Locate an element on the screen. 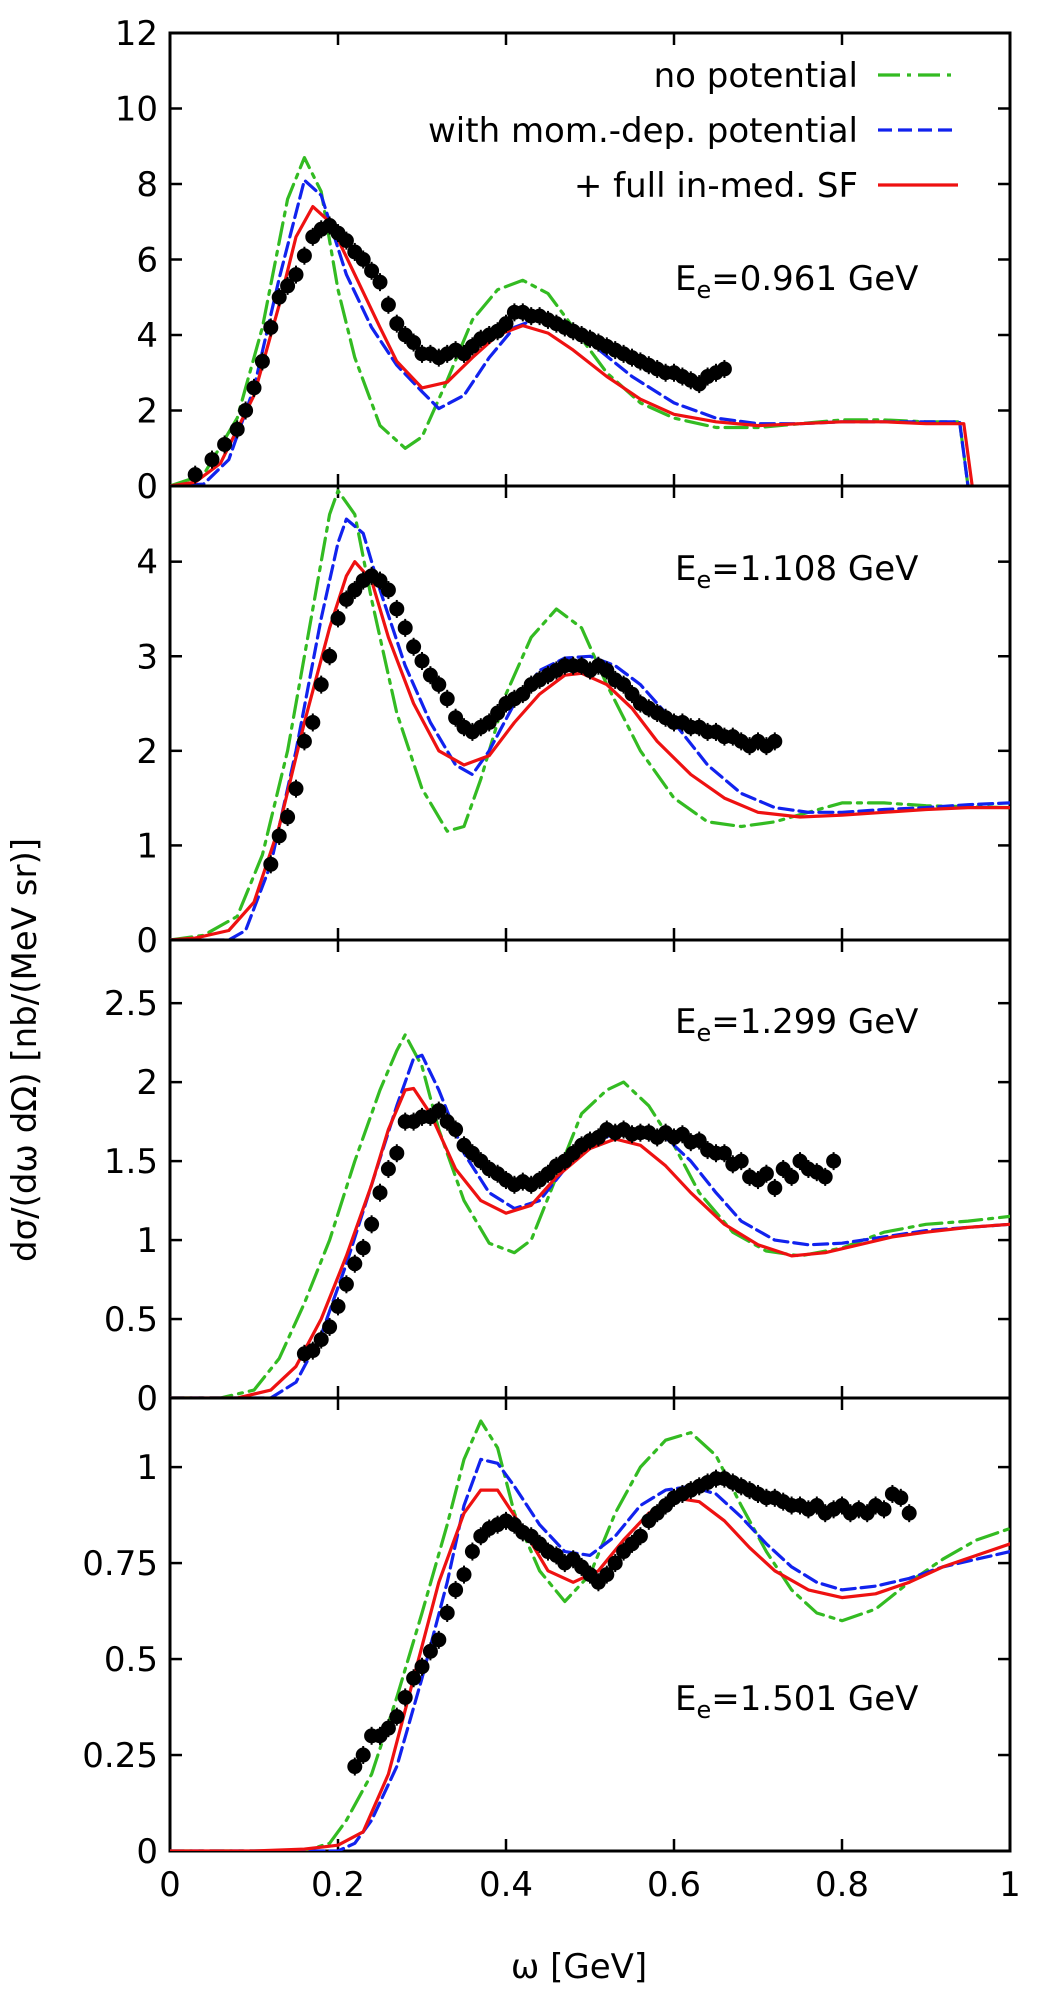 The image size is (1041, 1989). x-tick-label: 0 is located at coordinates (170, 1885).